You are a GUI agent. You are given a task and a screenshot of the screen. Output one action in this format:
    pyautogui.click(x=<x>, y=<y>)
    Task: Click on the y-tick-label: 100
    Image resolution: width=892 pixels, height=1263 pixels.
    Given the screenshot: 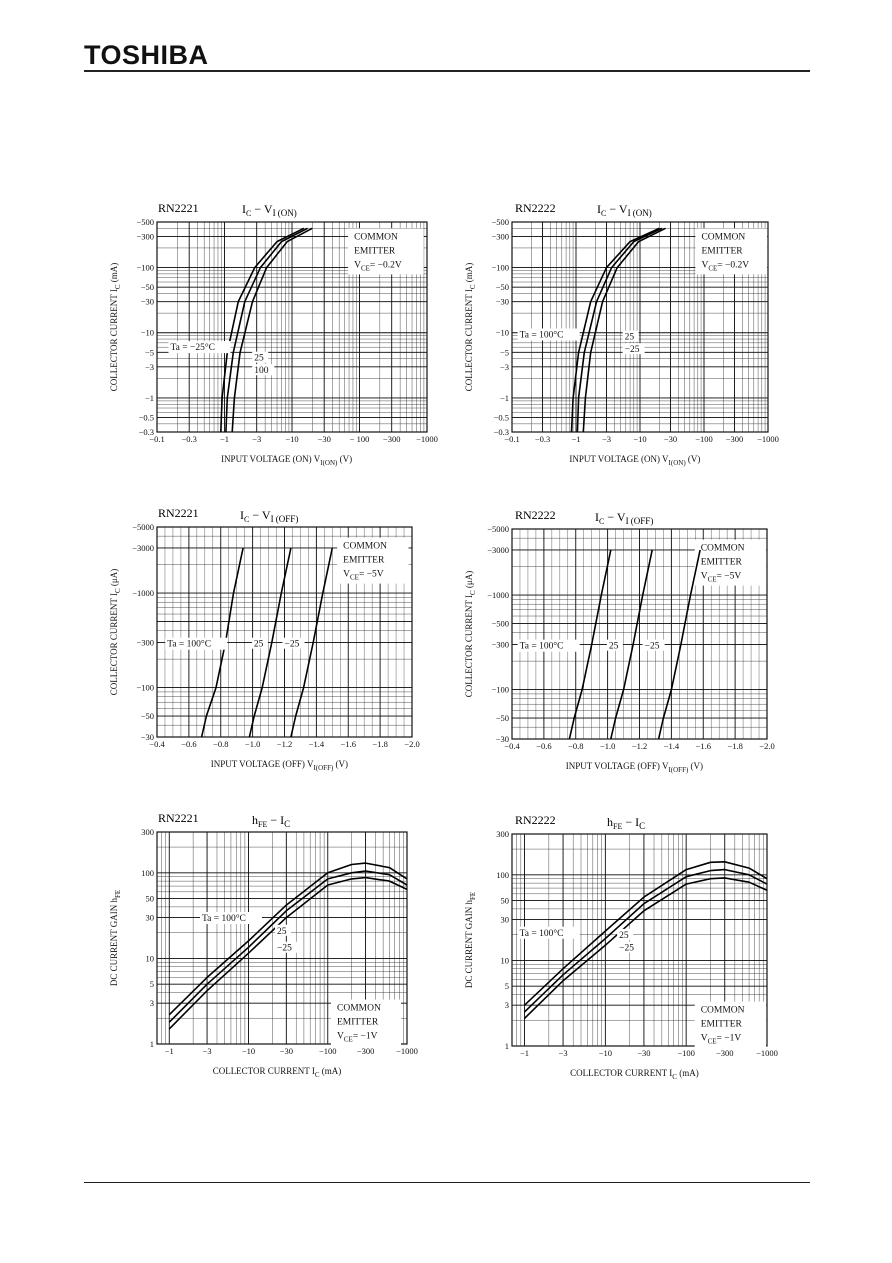 What is the action you would take?
    pyautogui.click(x=502, y=875)
    